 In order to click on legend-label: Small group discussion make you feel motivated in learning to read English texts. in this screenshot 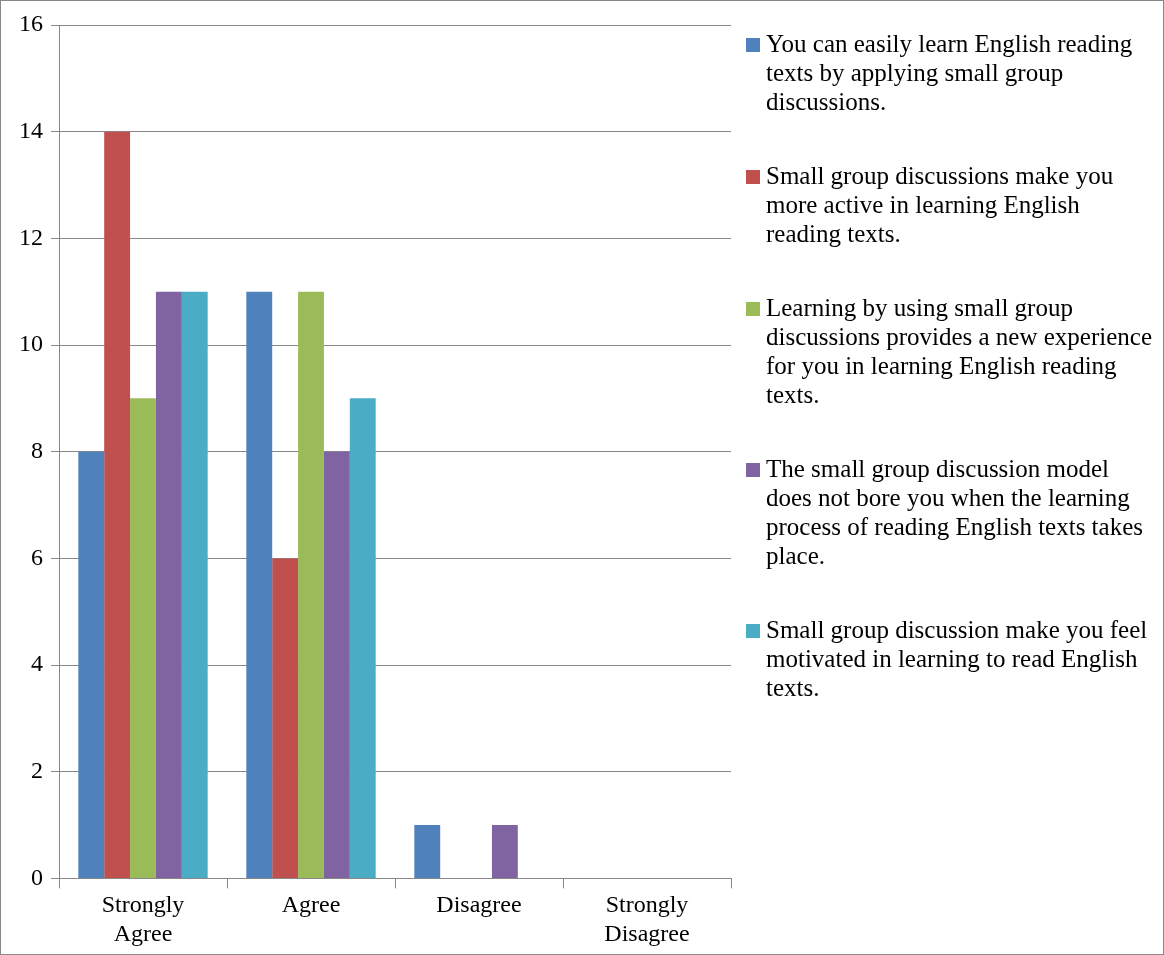, I will do `click(957, 658)`.